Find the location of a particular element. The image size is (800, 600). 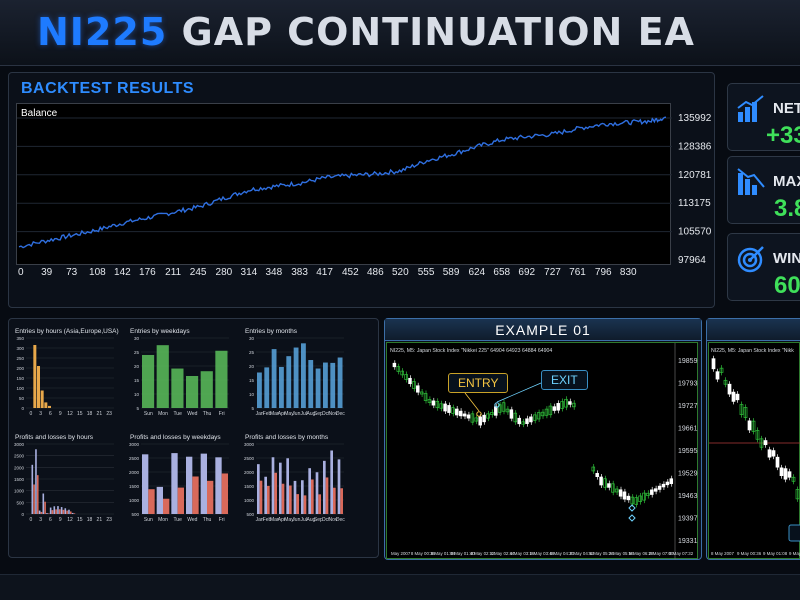

ex1-x-tick: 8 May 01:40 is located at coordinates (463, 553).